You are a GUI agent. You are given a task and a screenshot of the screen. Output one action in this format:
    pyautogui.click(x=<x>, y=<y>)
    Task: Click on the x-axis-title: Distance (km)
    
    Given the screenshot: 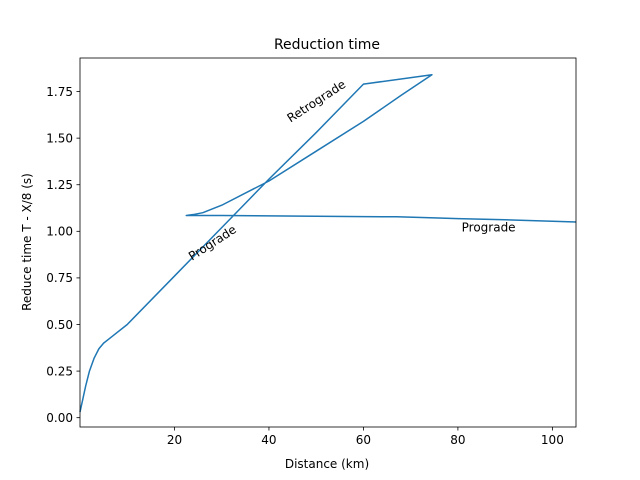 What is the action you would take?
    pyautogui.click(x=327, y=464)
    